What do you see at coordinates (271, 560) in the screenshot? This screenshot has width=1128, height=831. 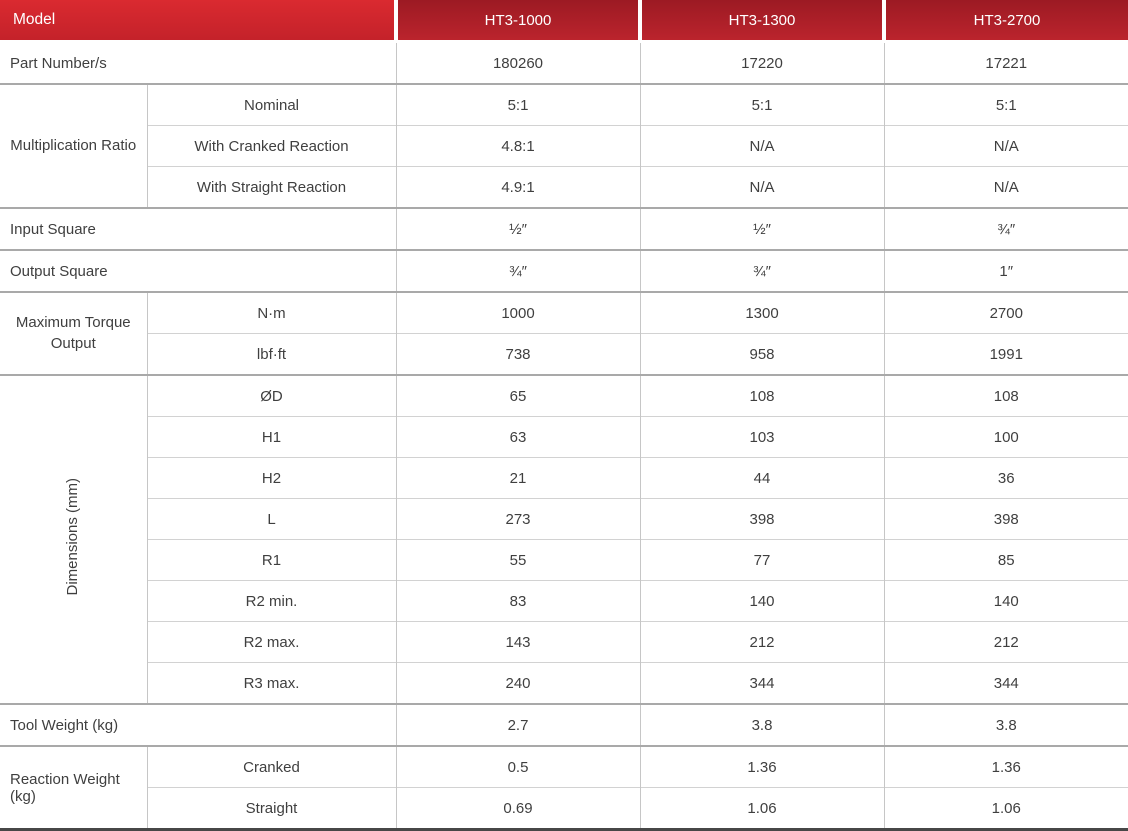 I see `sub-label: R1` at bounding box center [271, 560].